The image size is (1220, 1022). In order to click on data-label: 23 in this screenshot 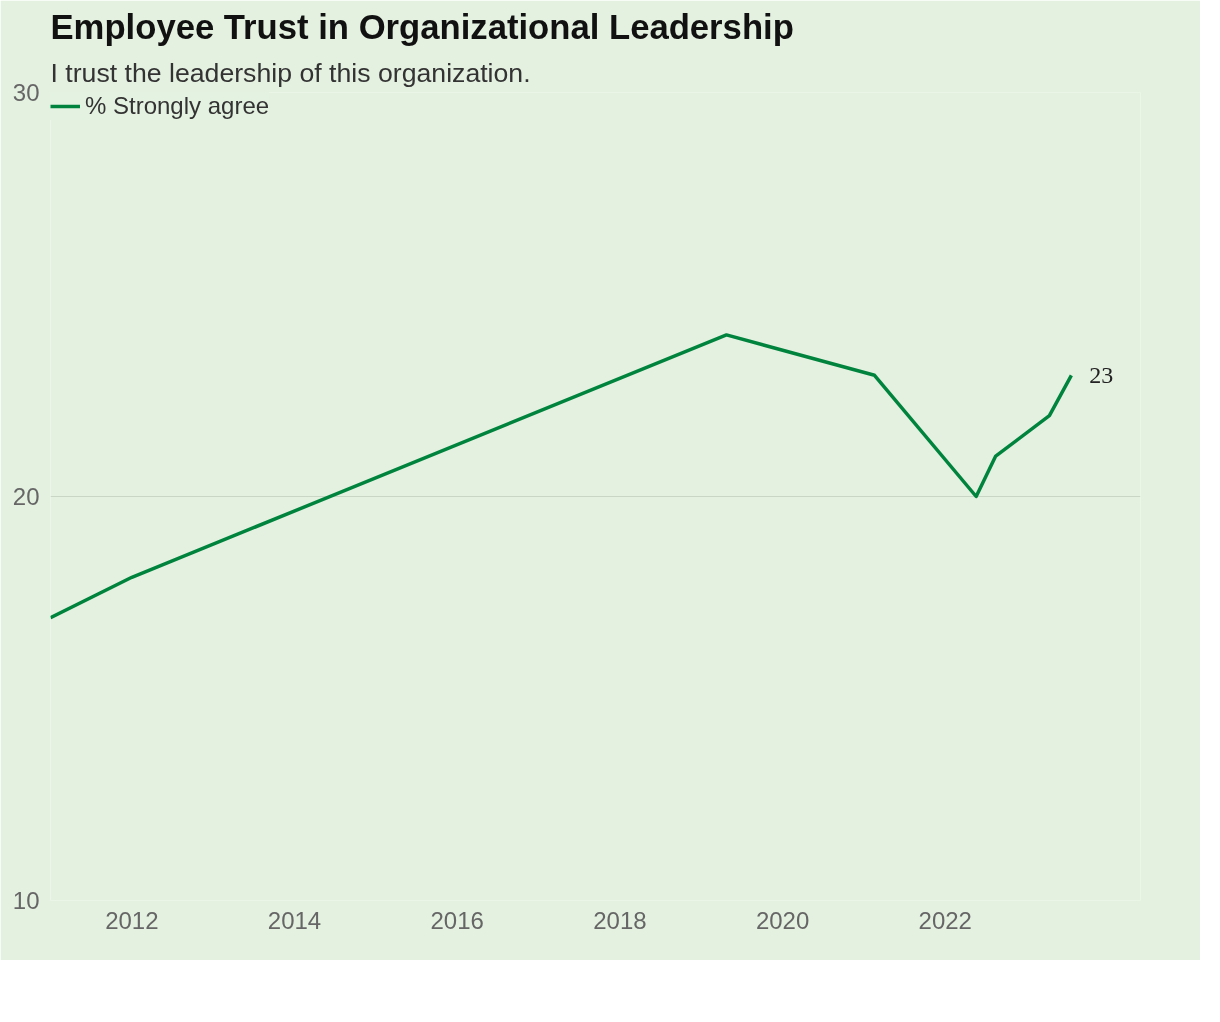, I will do `click(1101, 374)`.